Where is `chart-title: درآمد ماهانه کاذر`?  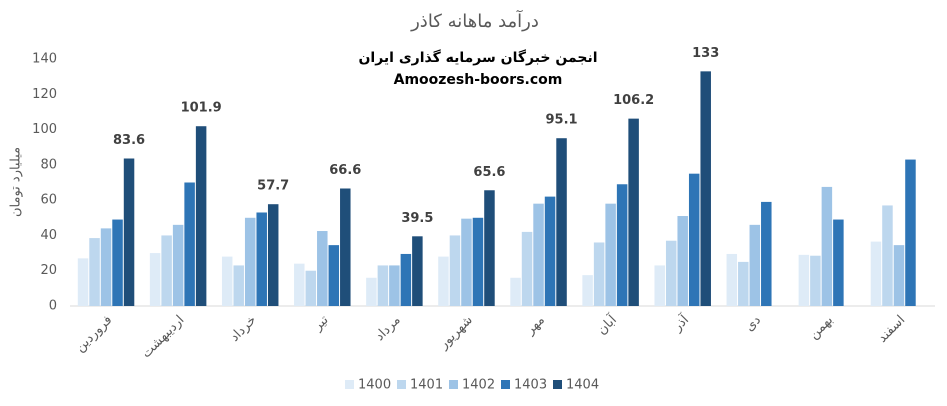 chart-title: درآمد ماهانه کاذر is located at coordinates (474, 20).